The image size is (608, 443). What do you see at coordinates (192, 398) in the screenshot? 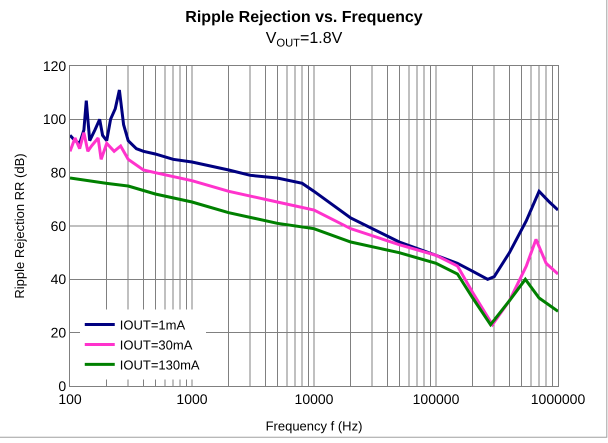
I see `x-tick-label: 1000` at bounding box center [192, 398].